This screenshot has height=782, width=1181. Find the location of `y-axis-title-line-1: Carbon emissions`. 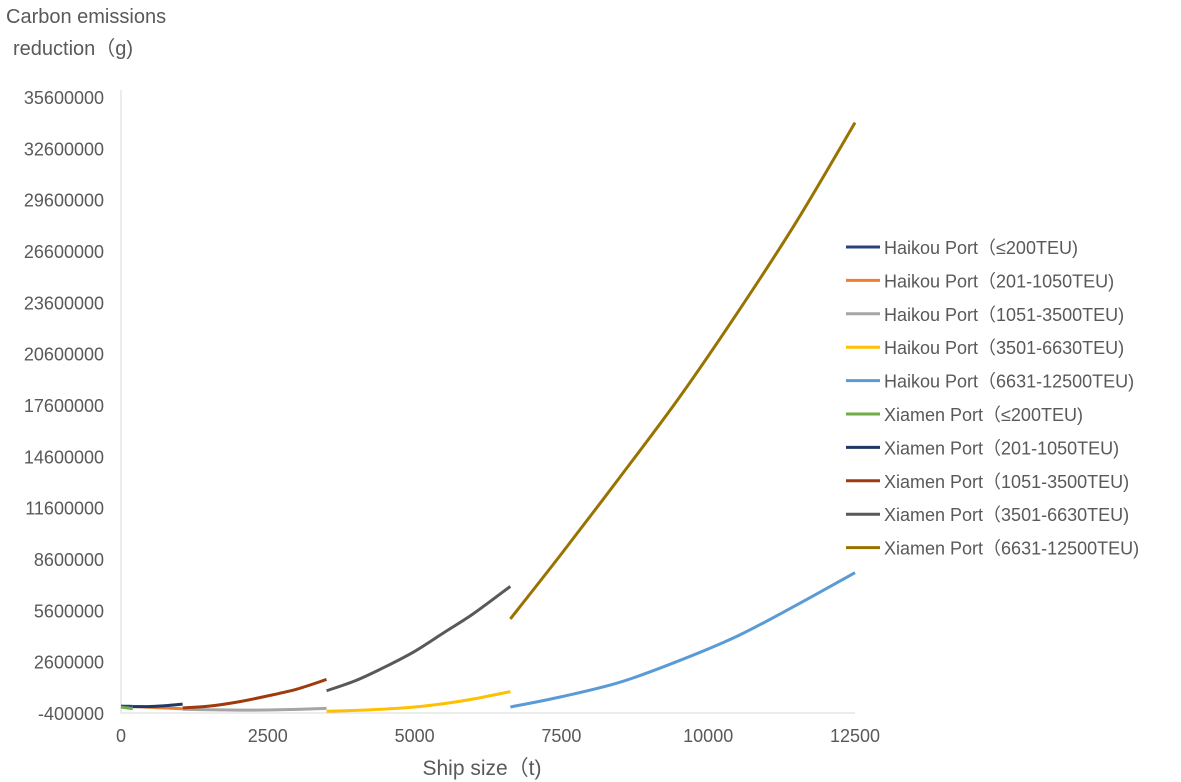

y-axis-title-line-1: Carbon emissions is located at coordinates (86, 17).